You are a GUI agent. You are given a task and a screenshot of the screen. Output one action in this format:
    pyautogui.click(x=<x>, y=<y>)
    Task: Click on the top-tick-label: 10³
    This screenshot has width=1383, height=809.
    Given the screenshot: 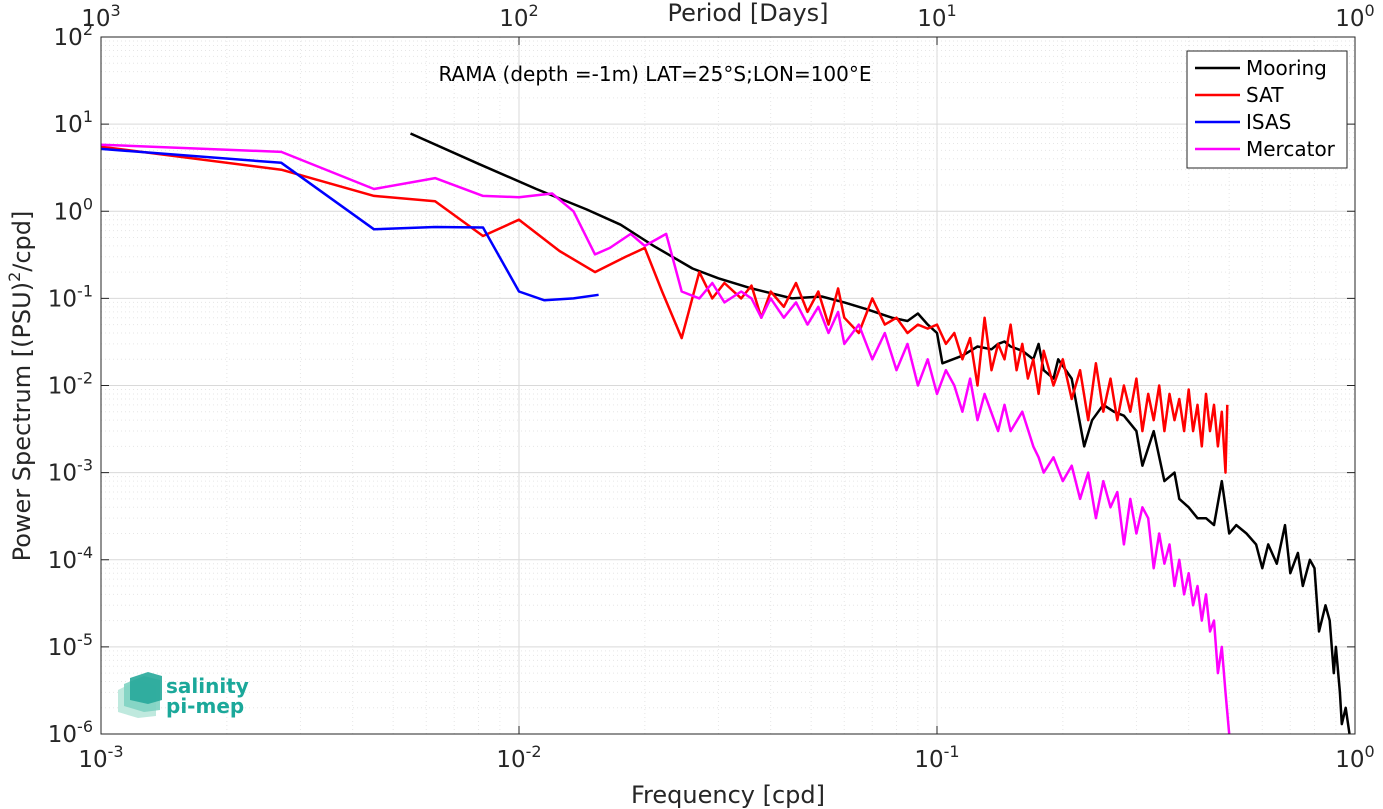 What is the action you would take?
    pyautogui.click(x=100, y=16)
    